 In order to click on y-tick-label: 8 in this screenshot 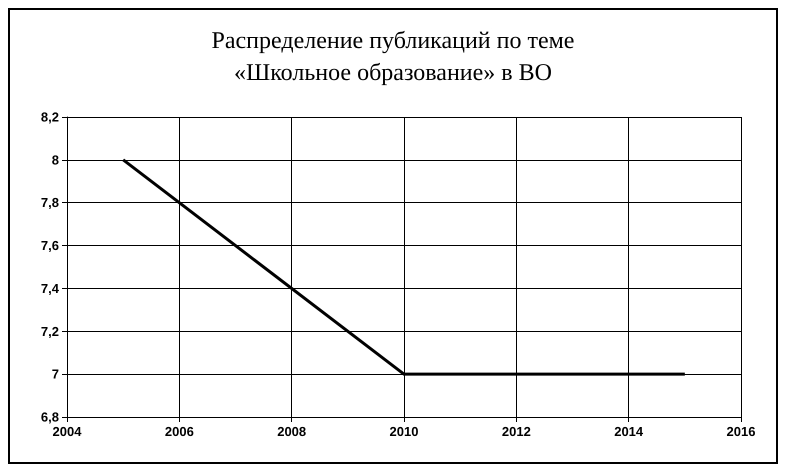, I will do `click(55, 160)`.